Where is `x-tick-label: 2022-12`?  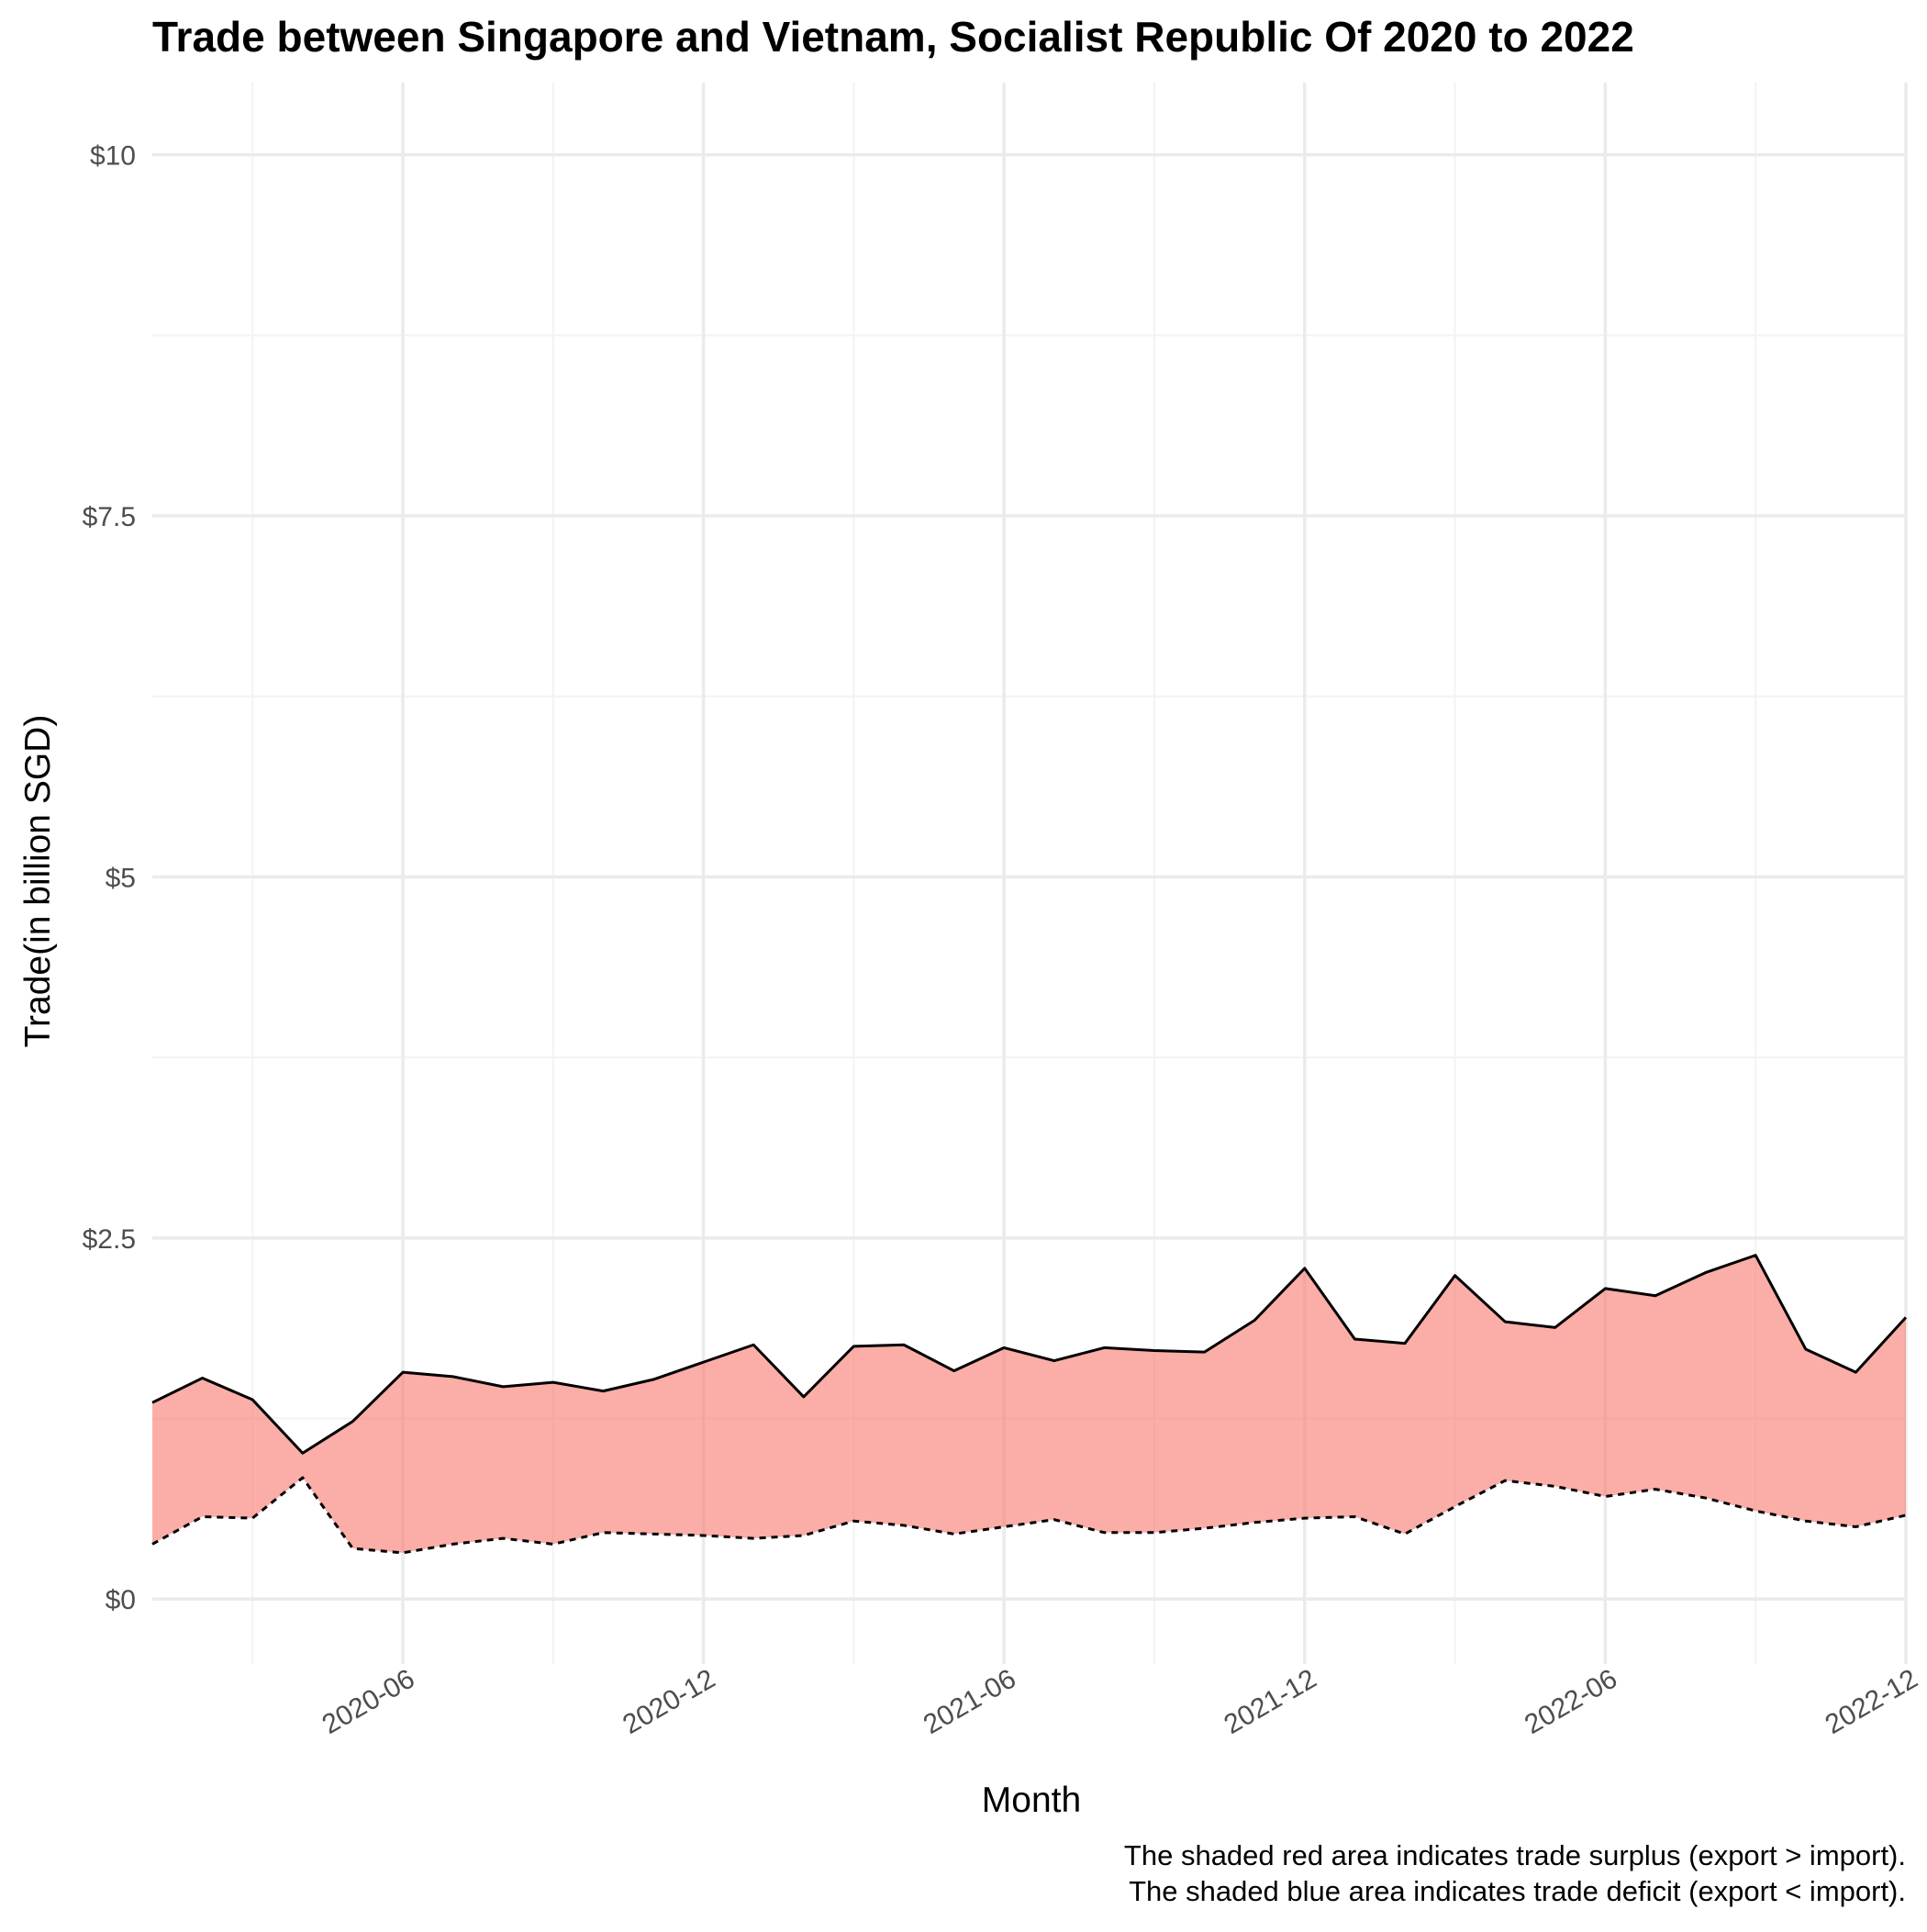 x-tick-label: 2022-12 is located at coordinates (1872, 1701).